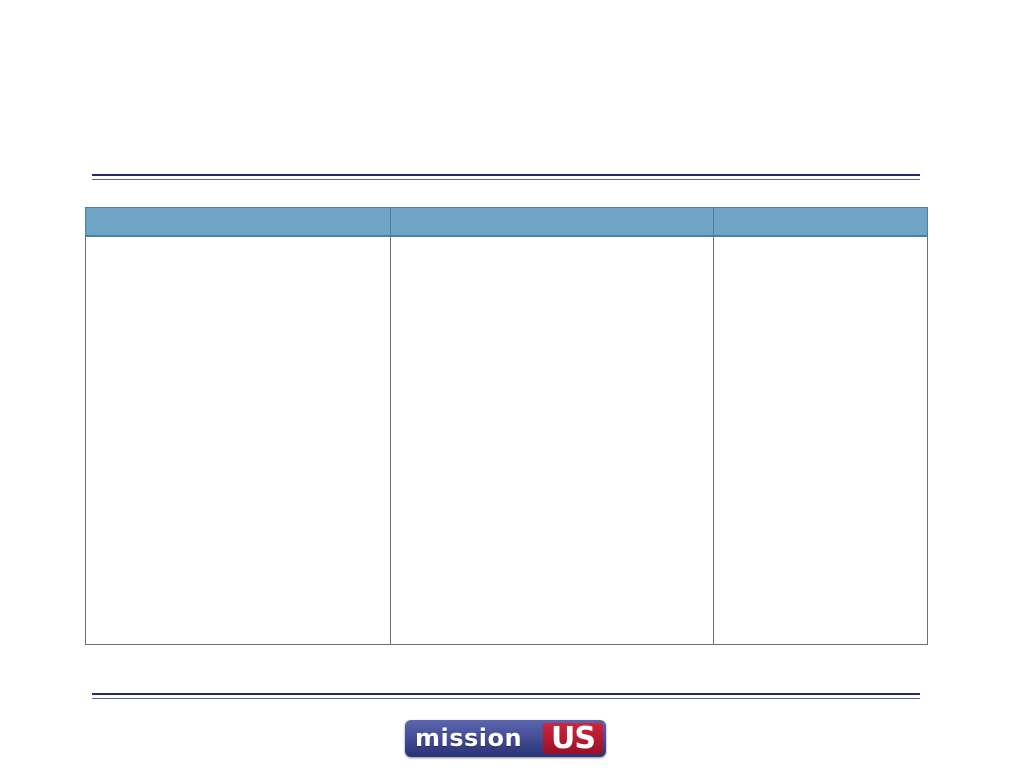 This screenshot has height=781, width=1011. I want to click on logo-us-badge: US, so click(573, 738).